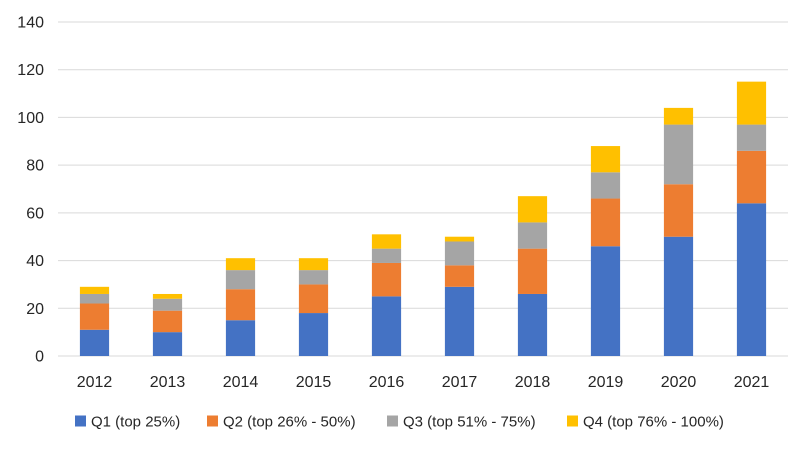 This screenshot has width=810, height=450. Describe the element at coordinates (240, 264) in the screenshot. I see `bar-segment-4-2014` at that location.